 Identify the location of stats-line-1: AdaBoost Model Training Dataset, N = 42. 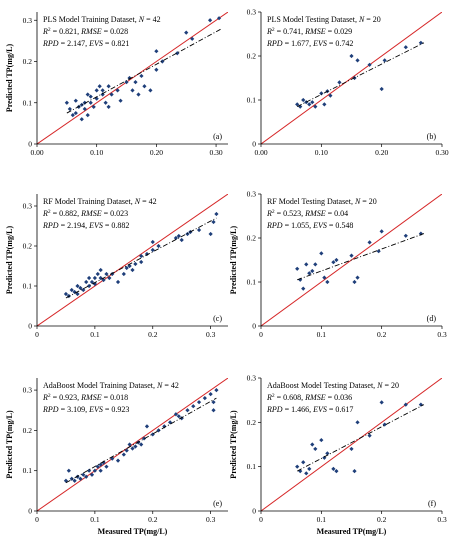
(111, 385).